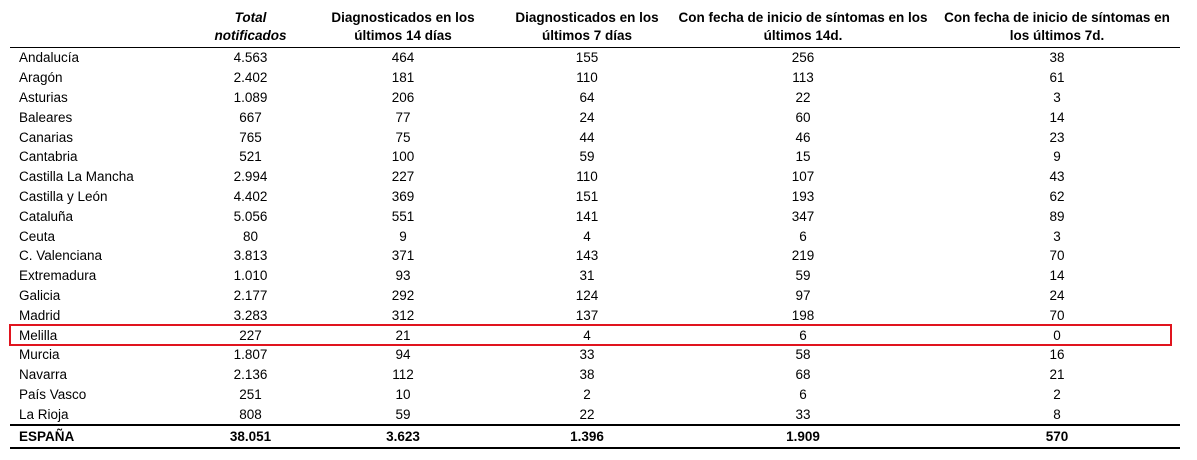  What do you see at coordinates (595, 256) in the screenshot?
I see `table-row: C. Valenciana 3.813 371 143 219 70` at bounding box center [595, 256].